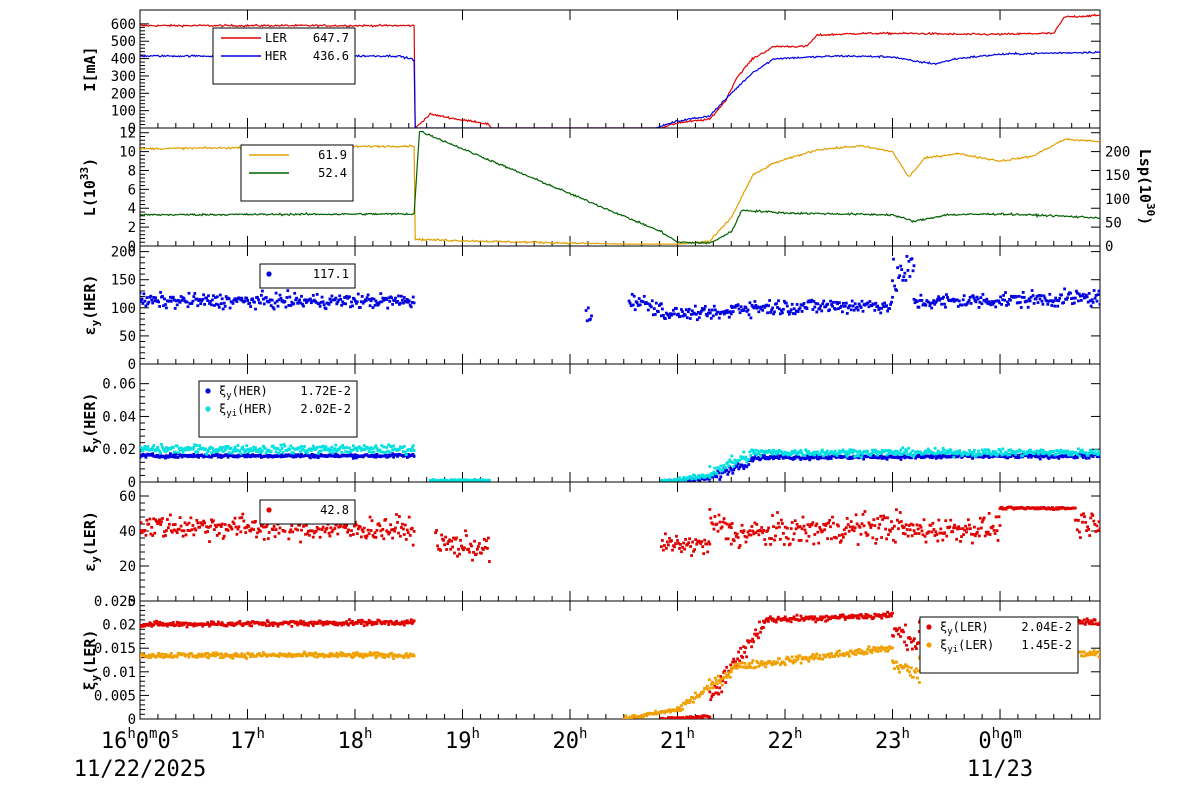  I want to click on y-tick-label: 0.01, so click(119, 673).